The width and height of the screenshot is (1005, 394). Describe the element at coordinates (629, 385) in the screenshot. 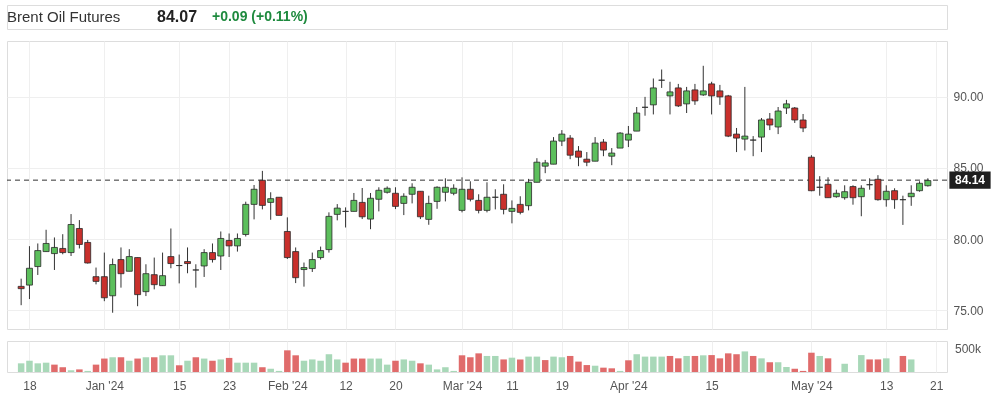

I see `x-tick-label: Apr '24` at that location.